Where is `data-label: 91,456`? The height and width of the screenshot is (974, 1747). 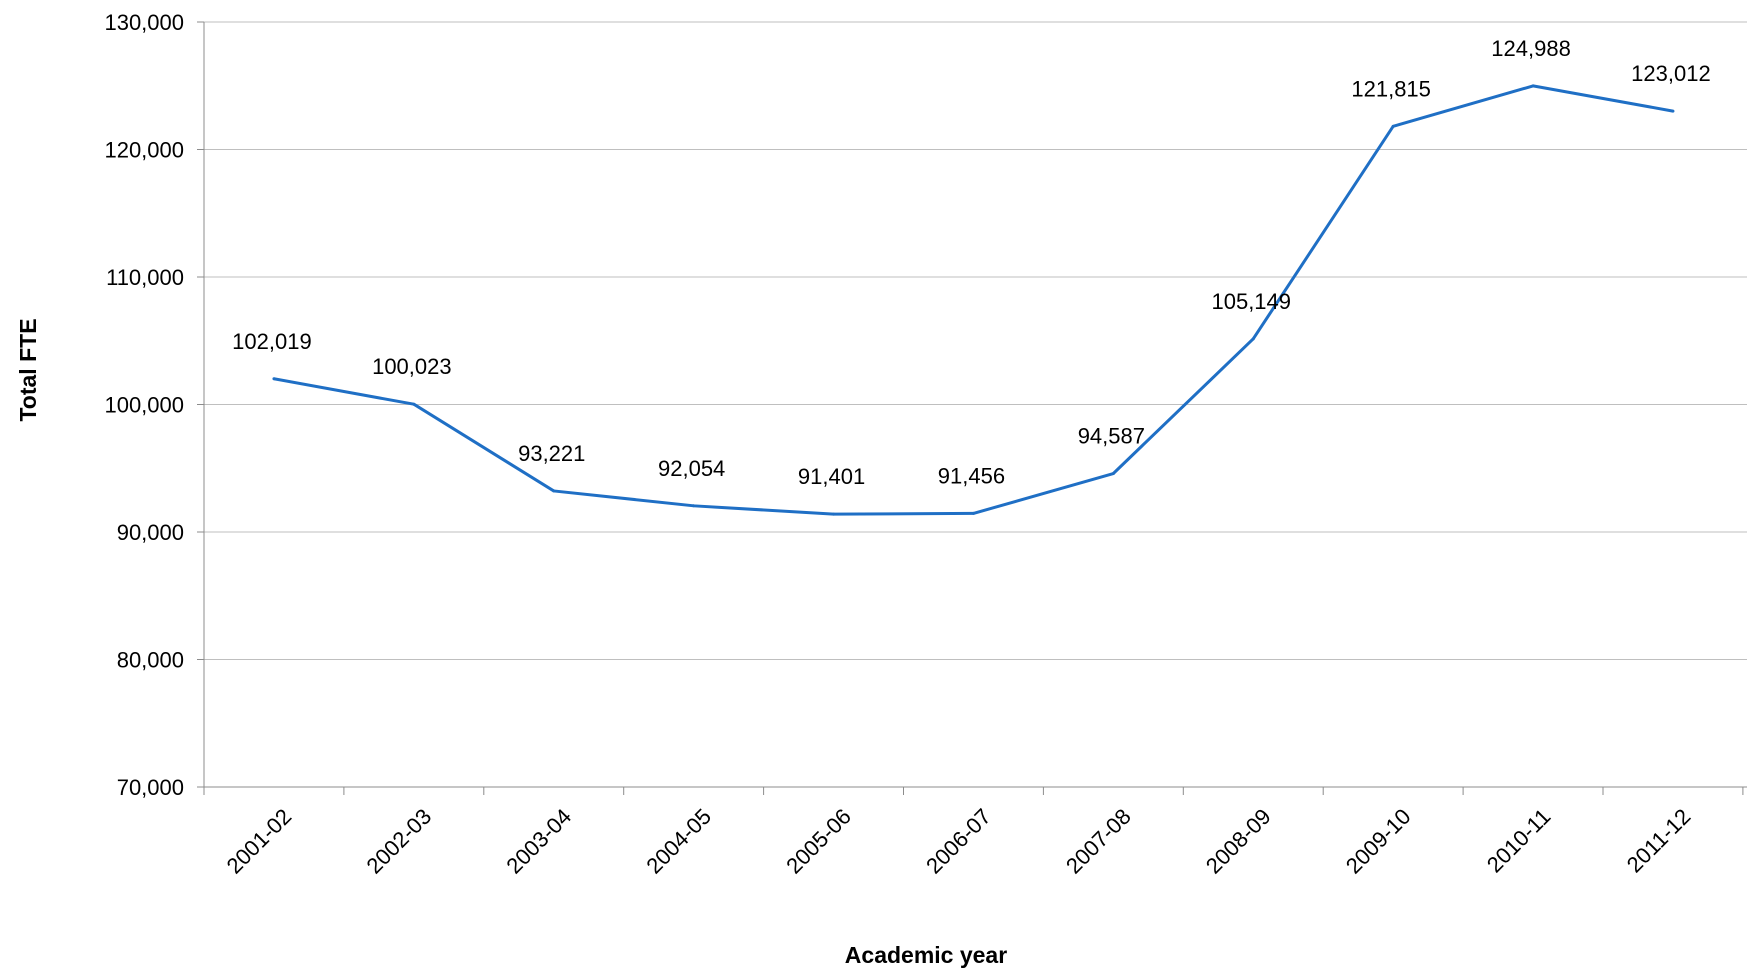
data-label: 91,456 is located at coordinates (971, 475).